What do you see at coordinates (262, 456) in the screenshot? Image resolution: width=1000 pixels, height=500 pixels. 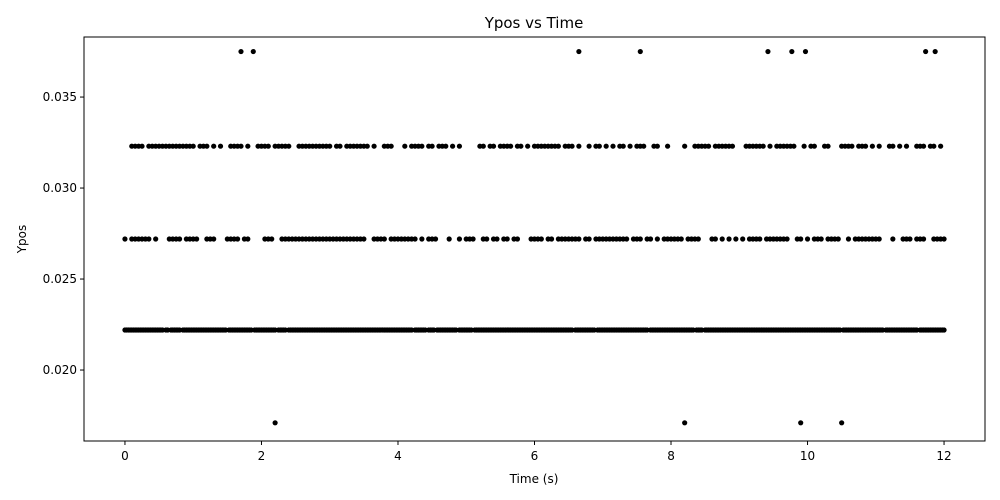 I see `x-tick-label: 2` at bounding box center [262, 456].